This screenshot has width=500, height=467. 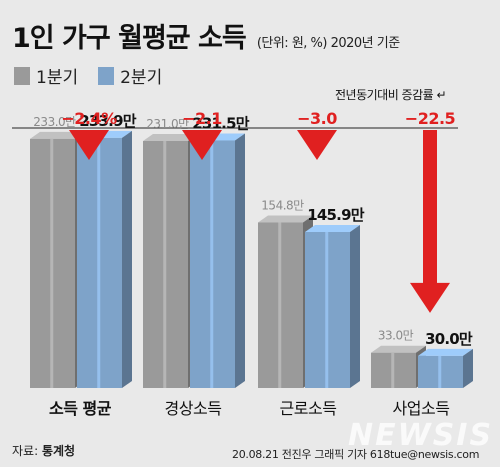 I want to click on source-value: 통계청, so click(x=58, y=451).